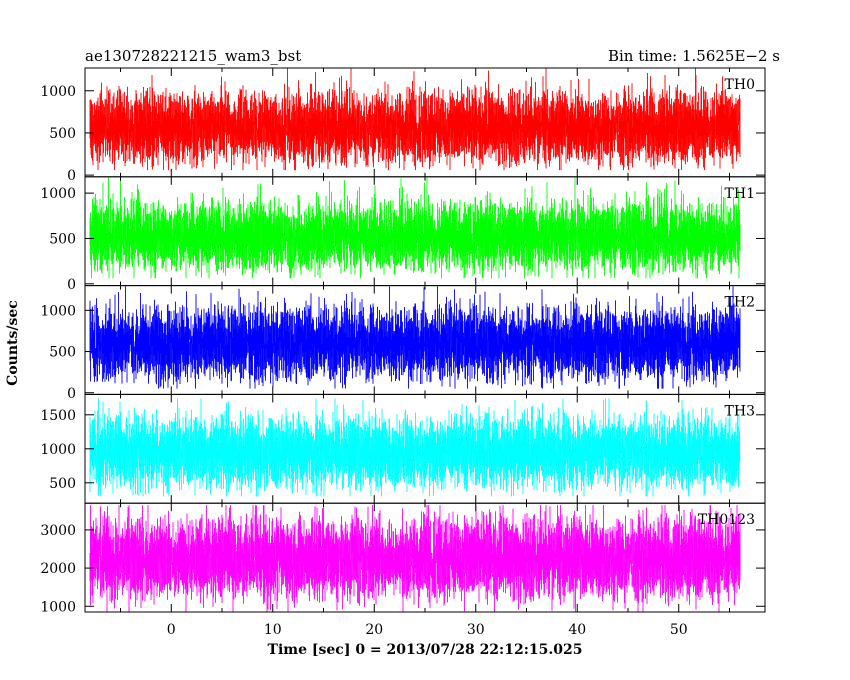 Image resolution: width=850 pixels, height=680 pixels. I want to click on panel-label-th0123: TH0123, so click(726, 520).